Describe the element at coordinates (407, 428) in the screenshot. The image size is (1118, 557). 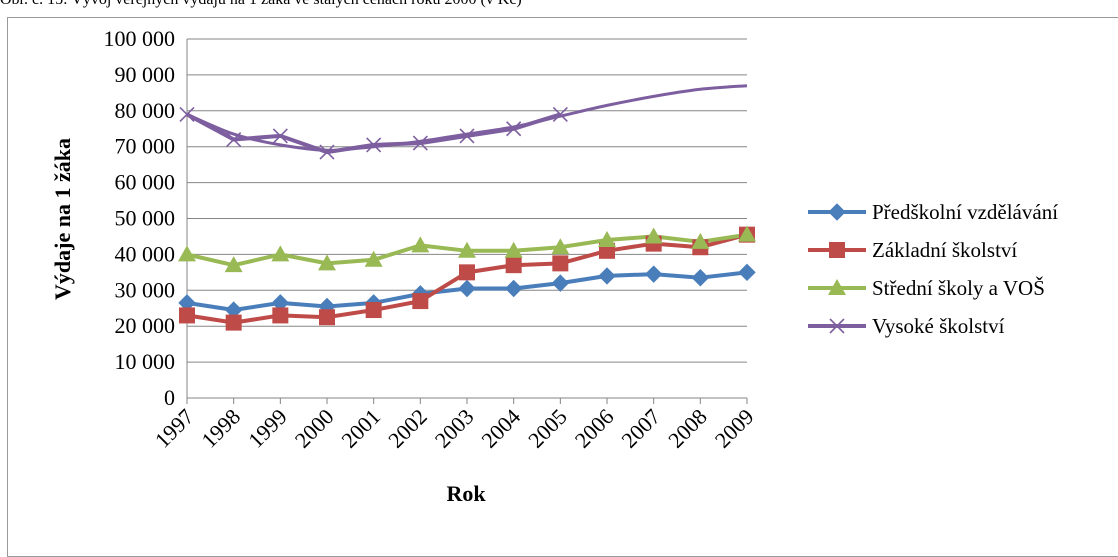
I see `x-tick-label: 2002` at that location.